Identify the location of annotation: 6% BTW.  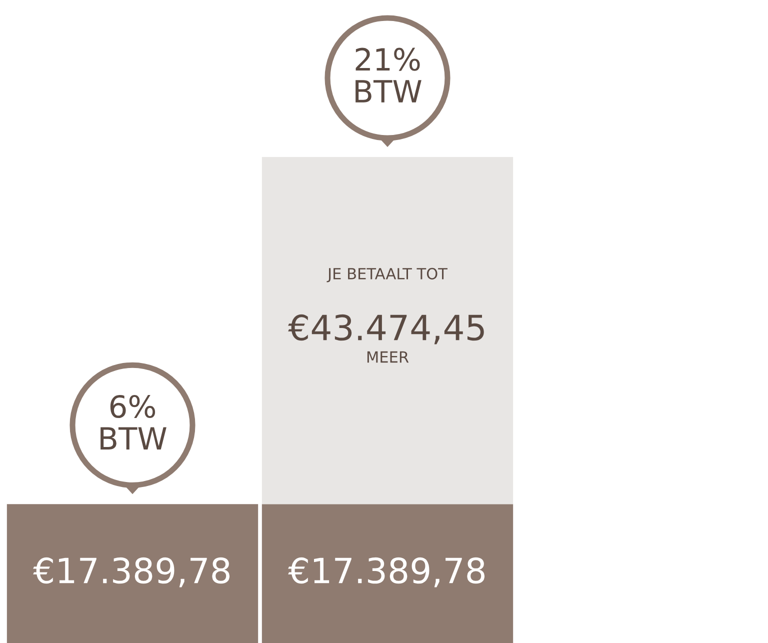
(133, 422).